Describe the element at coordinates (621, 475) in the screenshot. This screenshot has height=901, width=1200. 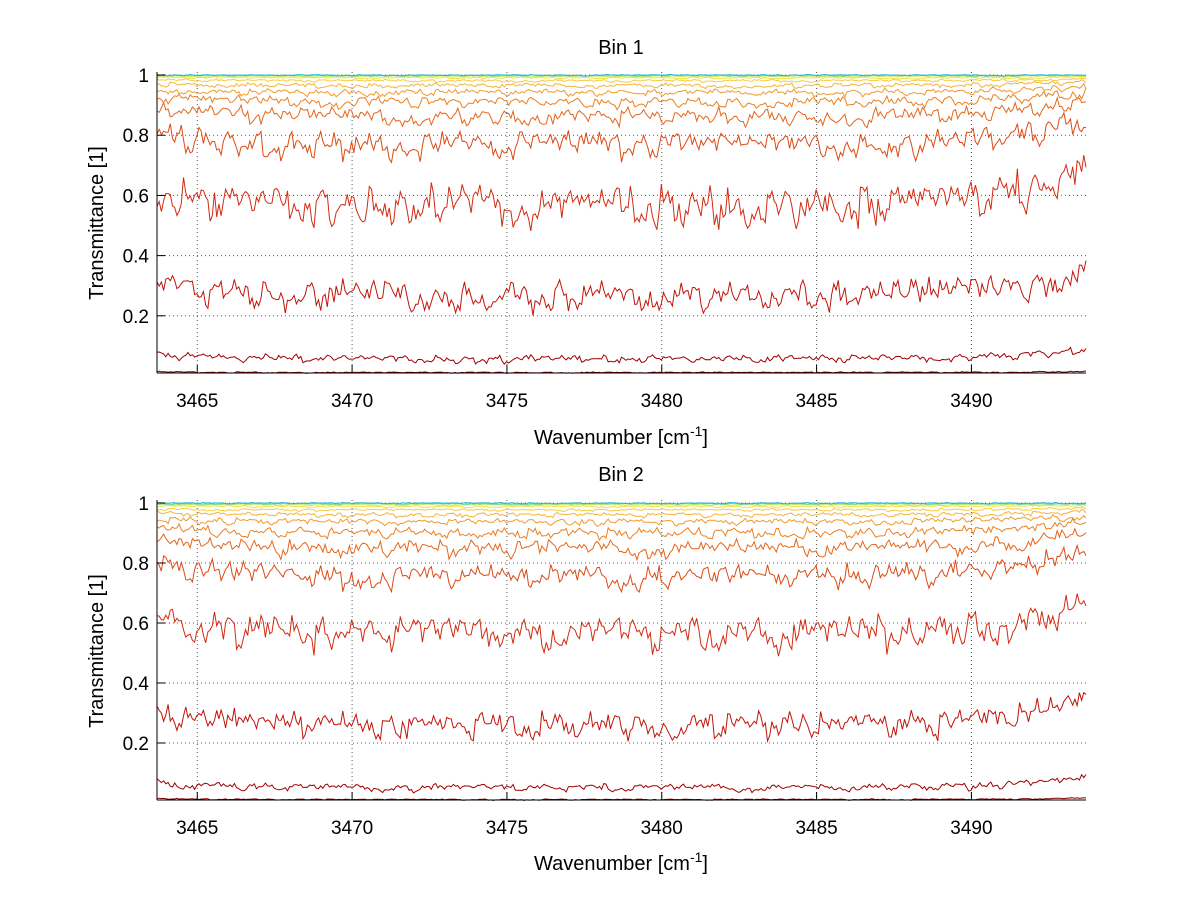
I see `chart-title: Bin 2` at that location.